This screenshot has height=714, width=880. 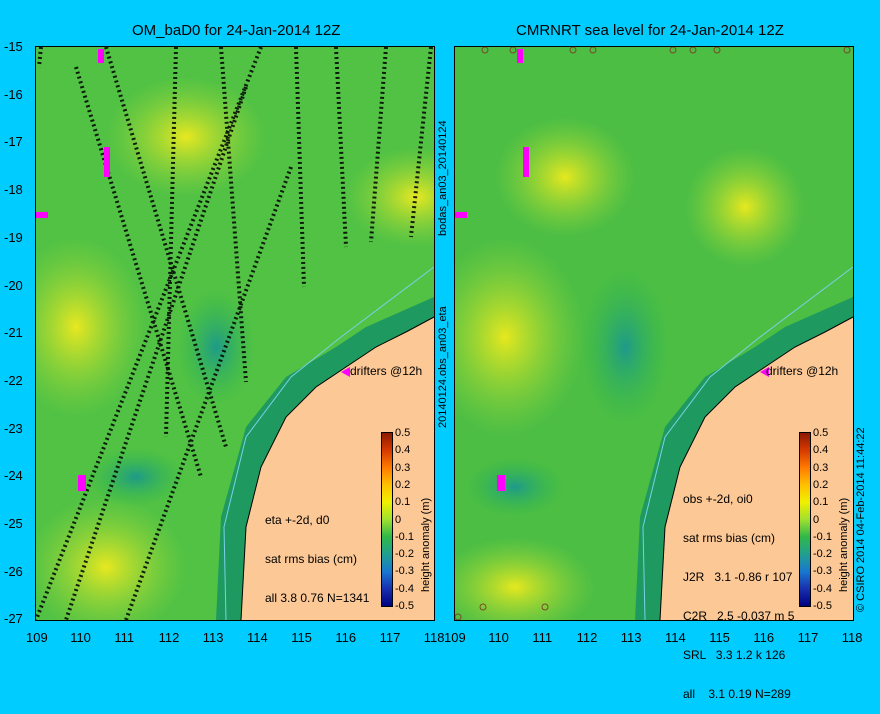 What do you see at coordinates (650, 30) in the screenshot?
I see `right-panel-title: CMRNRT sea level for 24-Jan-2014 12Z` at bounding box center [650, 30].